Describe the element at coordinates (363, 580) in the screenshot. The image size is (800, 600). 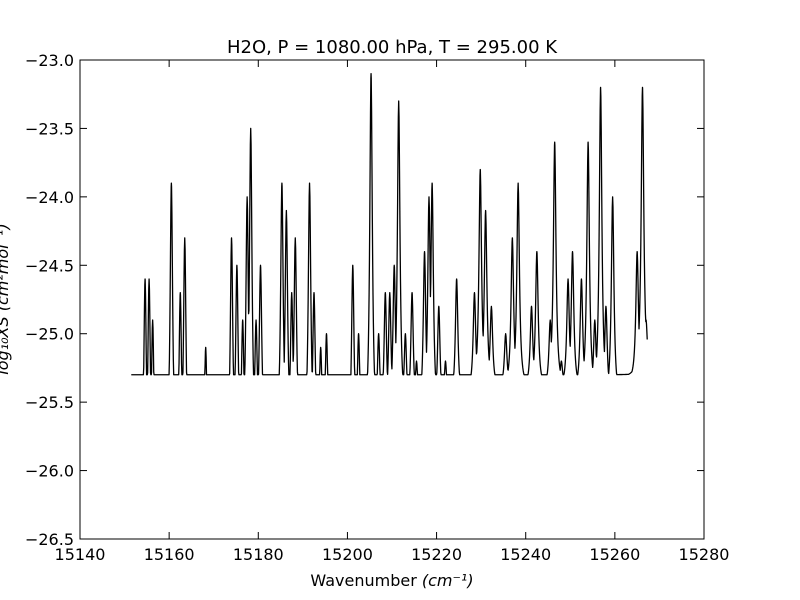
I see `x-axis-label-text: Wavenumber` at that location.